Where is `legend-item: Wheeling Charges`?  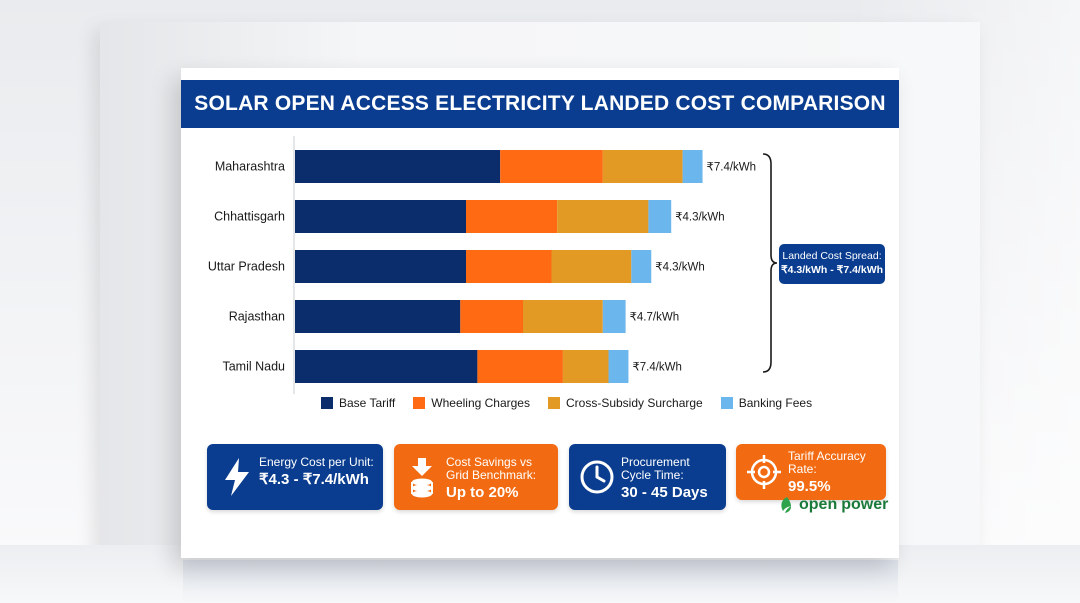
legend-item: Wheeling Charges is located at coordinates (471, 403).